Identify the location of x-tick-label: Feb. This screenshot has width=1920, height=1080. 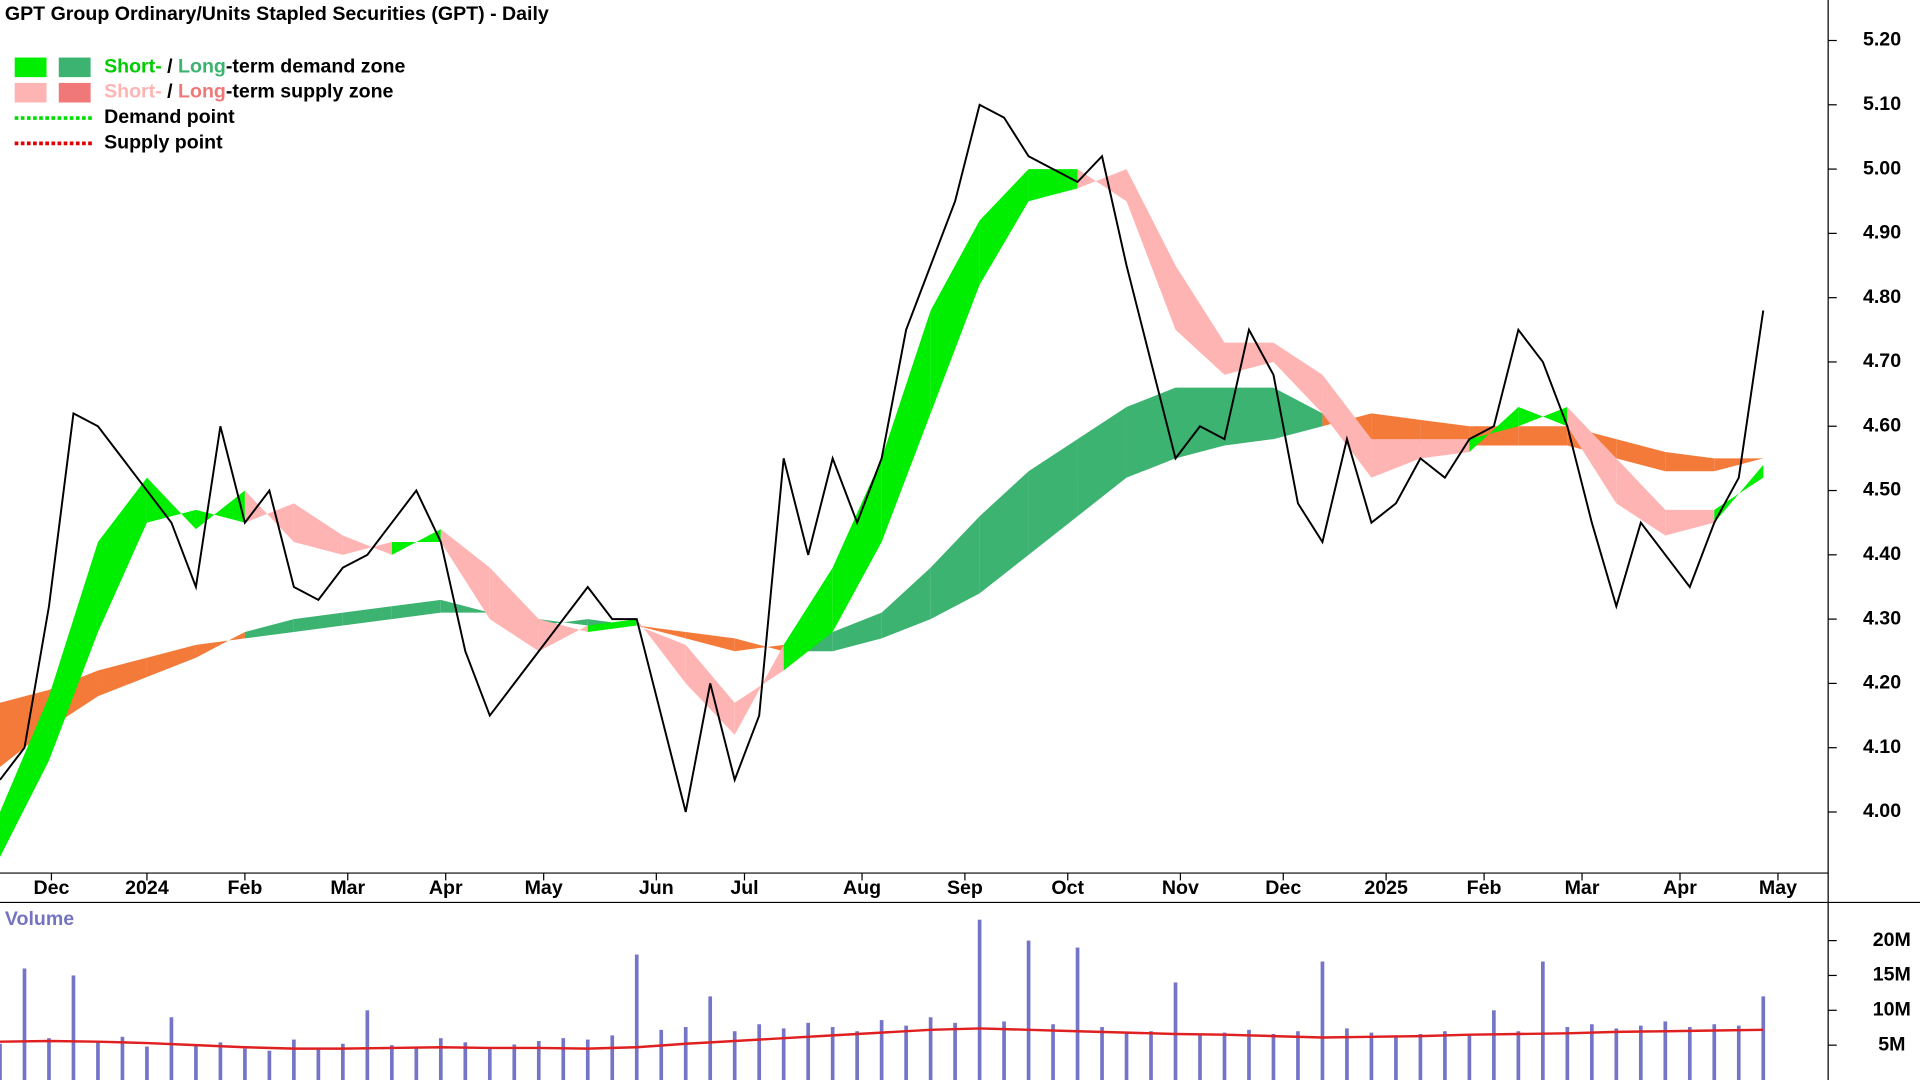
(1484, 888).